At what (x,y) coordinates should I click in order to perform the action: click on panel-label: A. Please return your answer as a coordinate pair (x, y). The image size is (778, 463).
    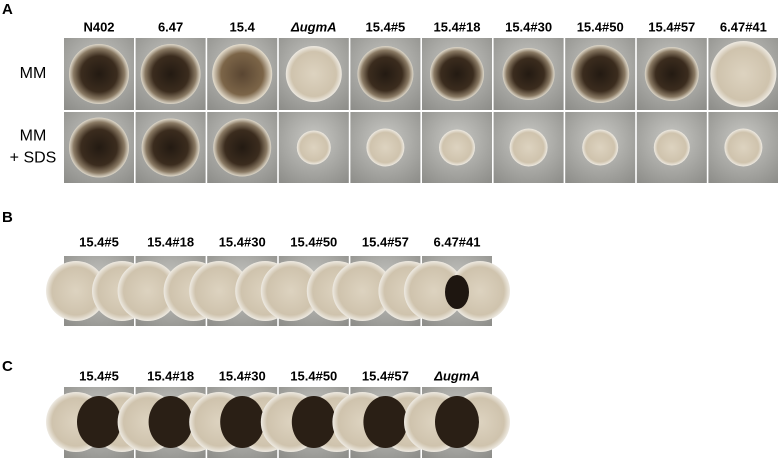
    Looking at the image, I should click on (7, 9).